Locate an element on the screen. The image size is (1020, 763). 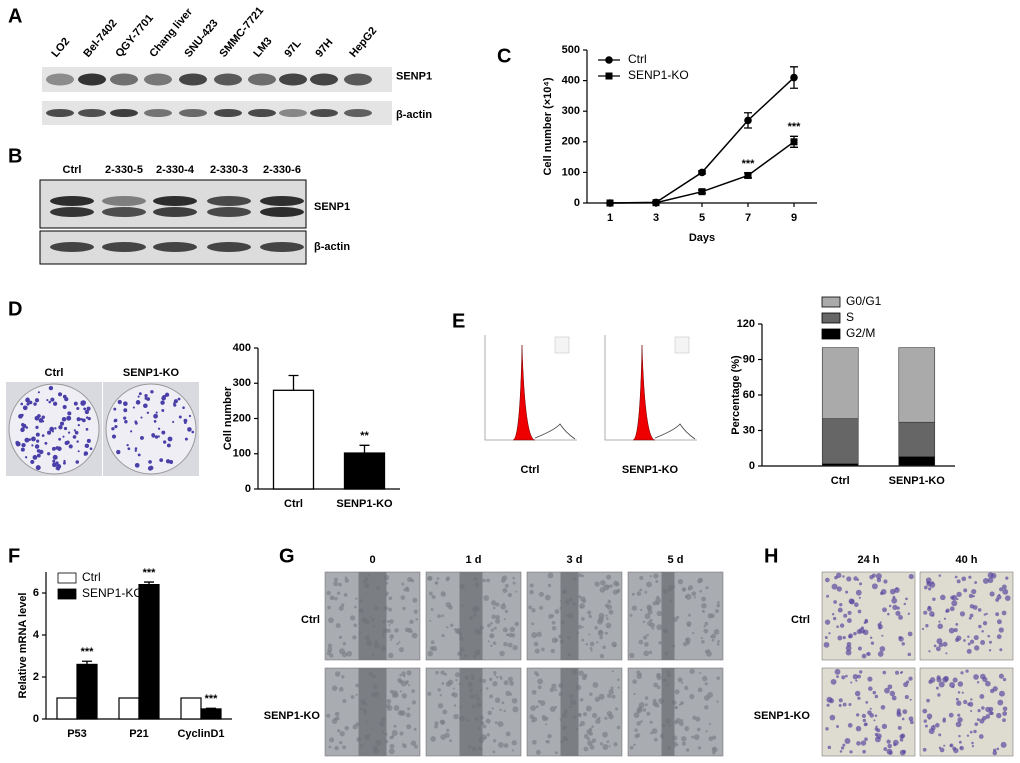
y-tick-label: 300 is located at coordinates (571, 111).